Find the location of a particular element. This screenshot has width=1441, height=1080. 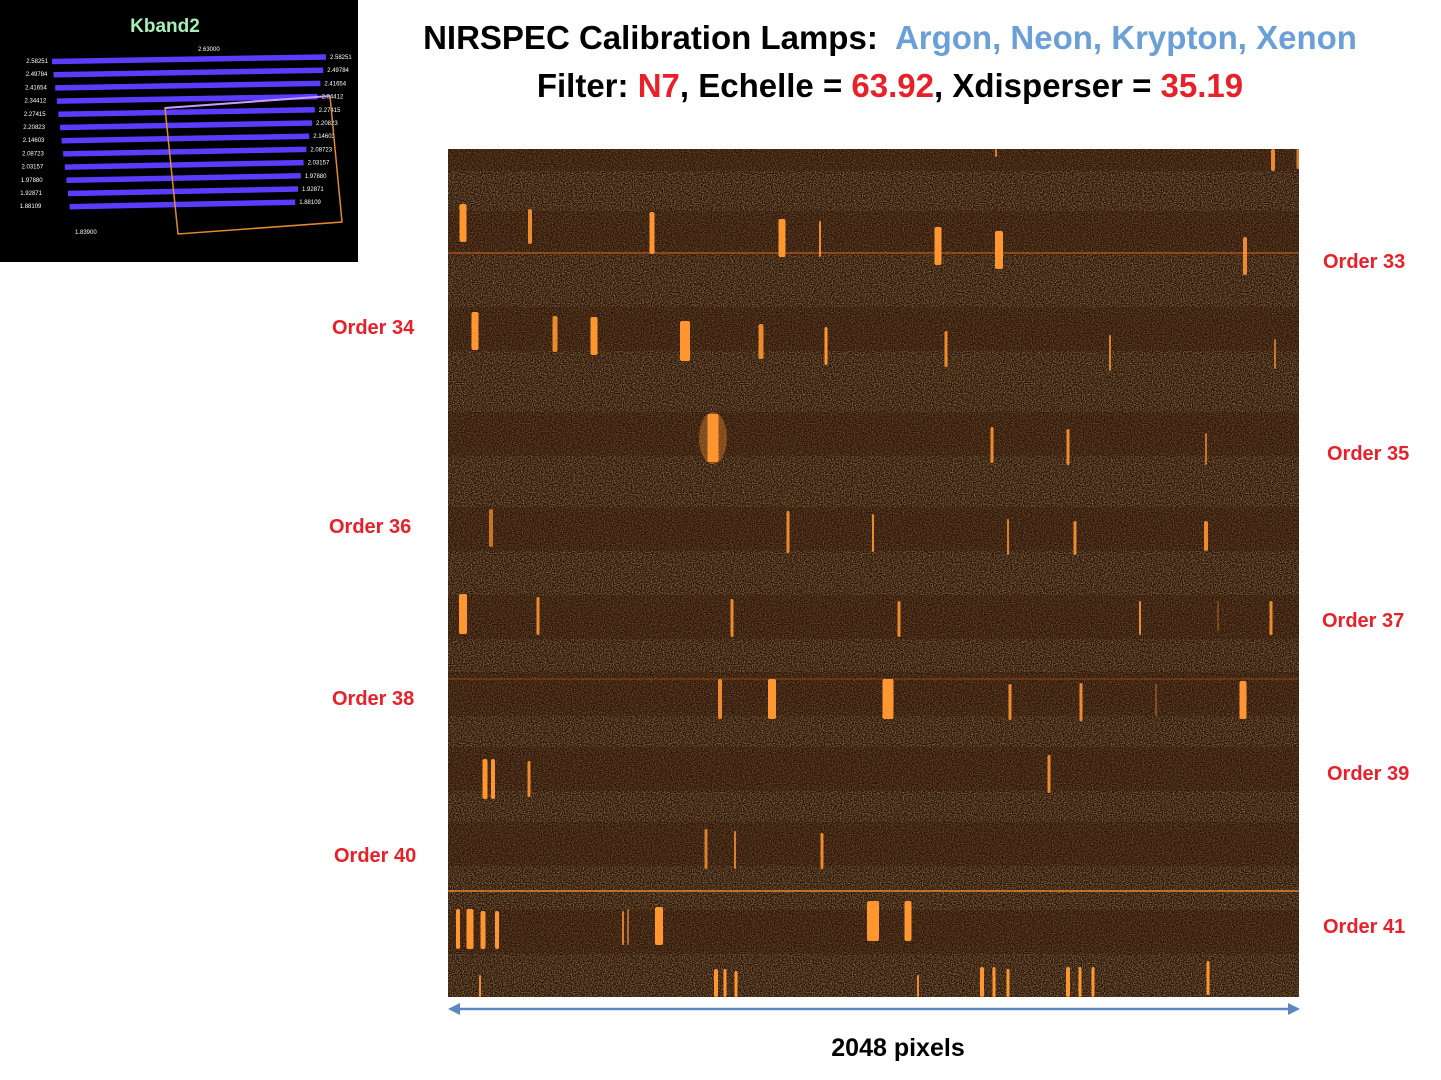

inset-left-wavelength: 2.58251 is located at coordinates (37, 62).